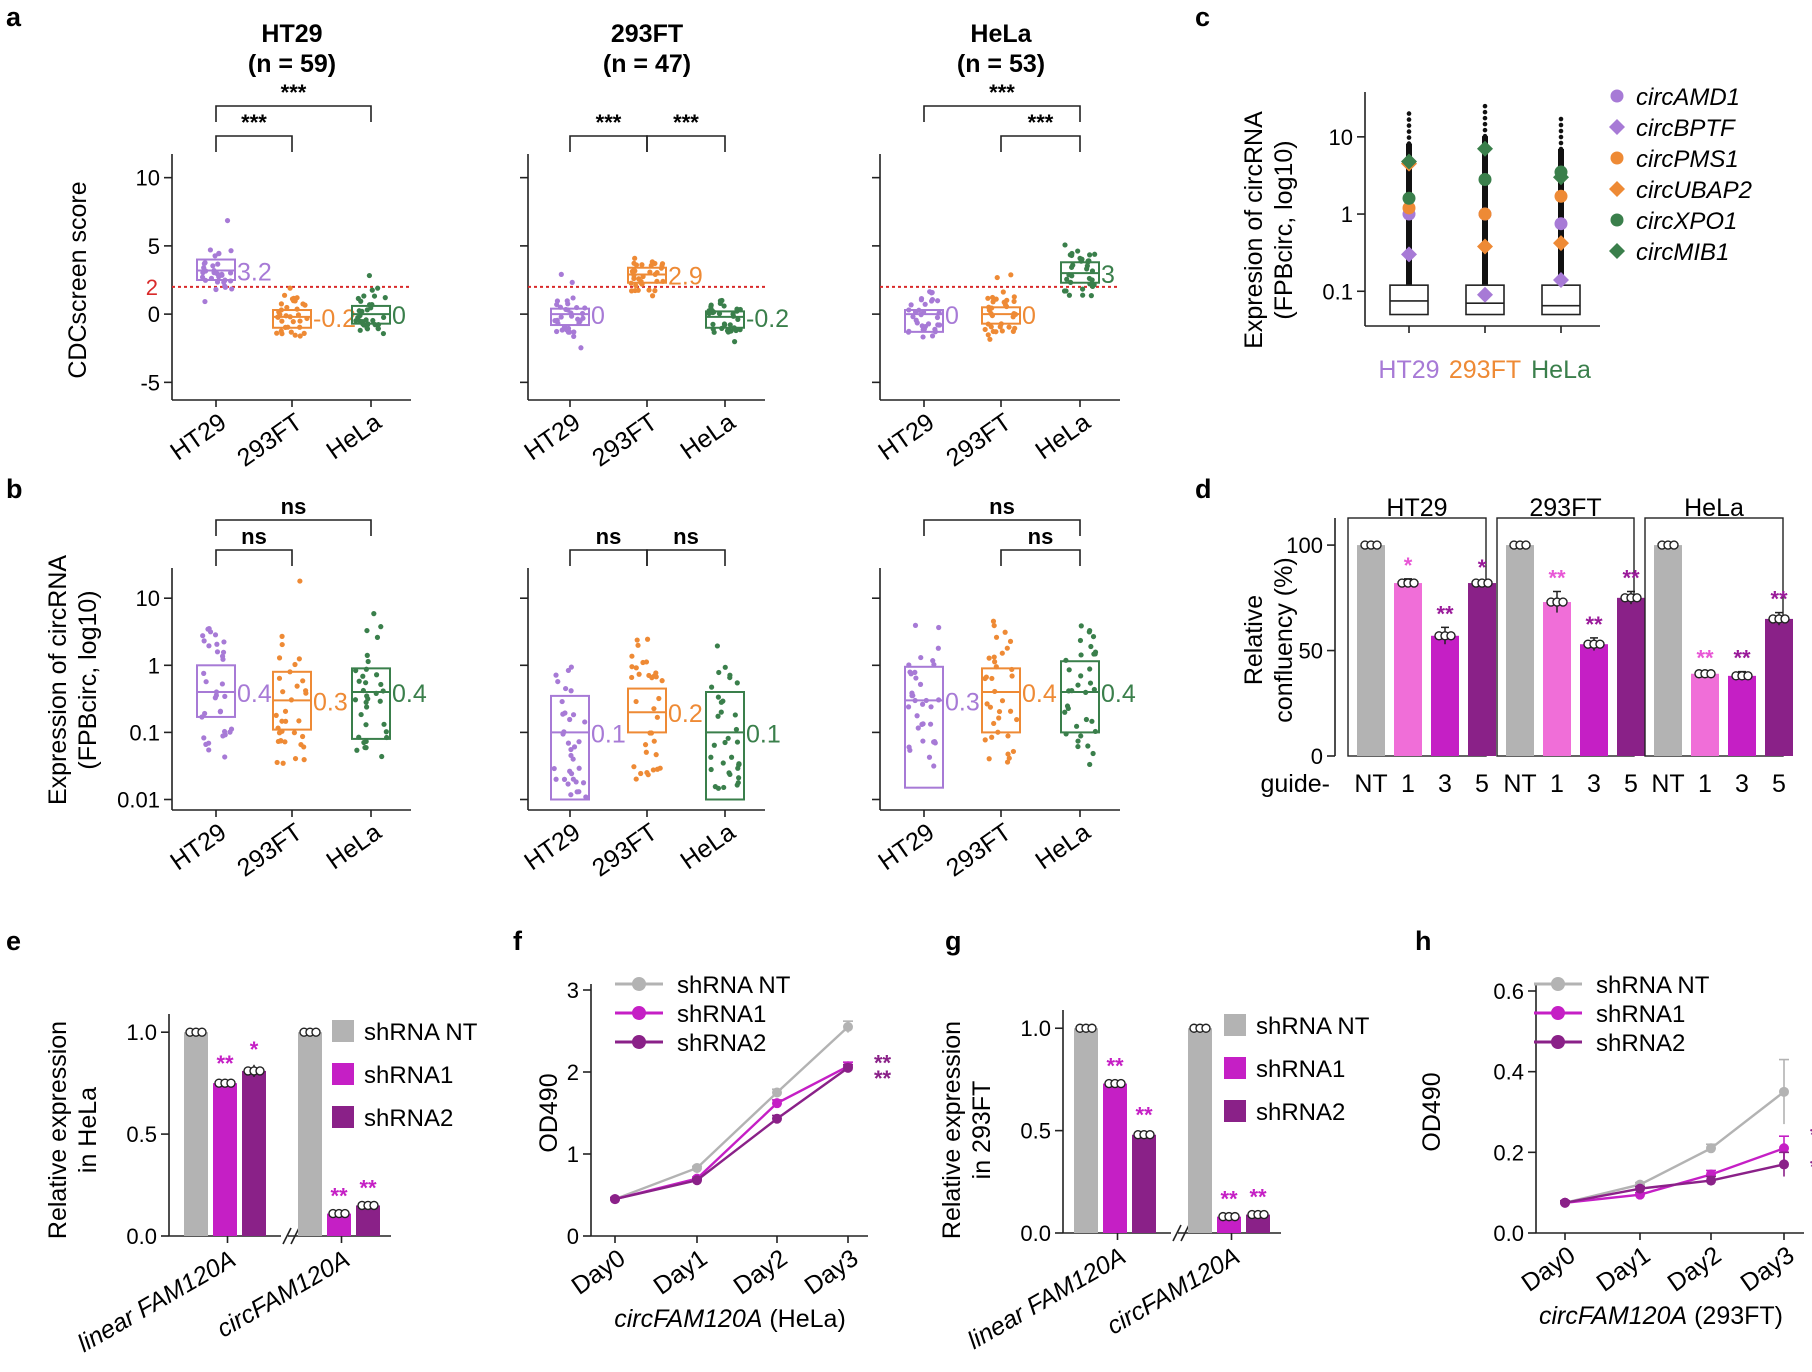 The image size is (1812, 1372). What do you see at coordinates (1508, 1233) in the screenshot?
I see `panel-h-y-tick-label: 0.0` at bounding box center [1508, 1233].